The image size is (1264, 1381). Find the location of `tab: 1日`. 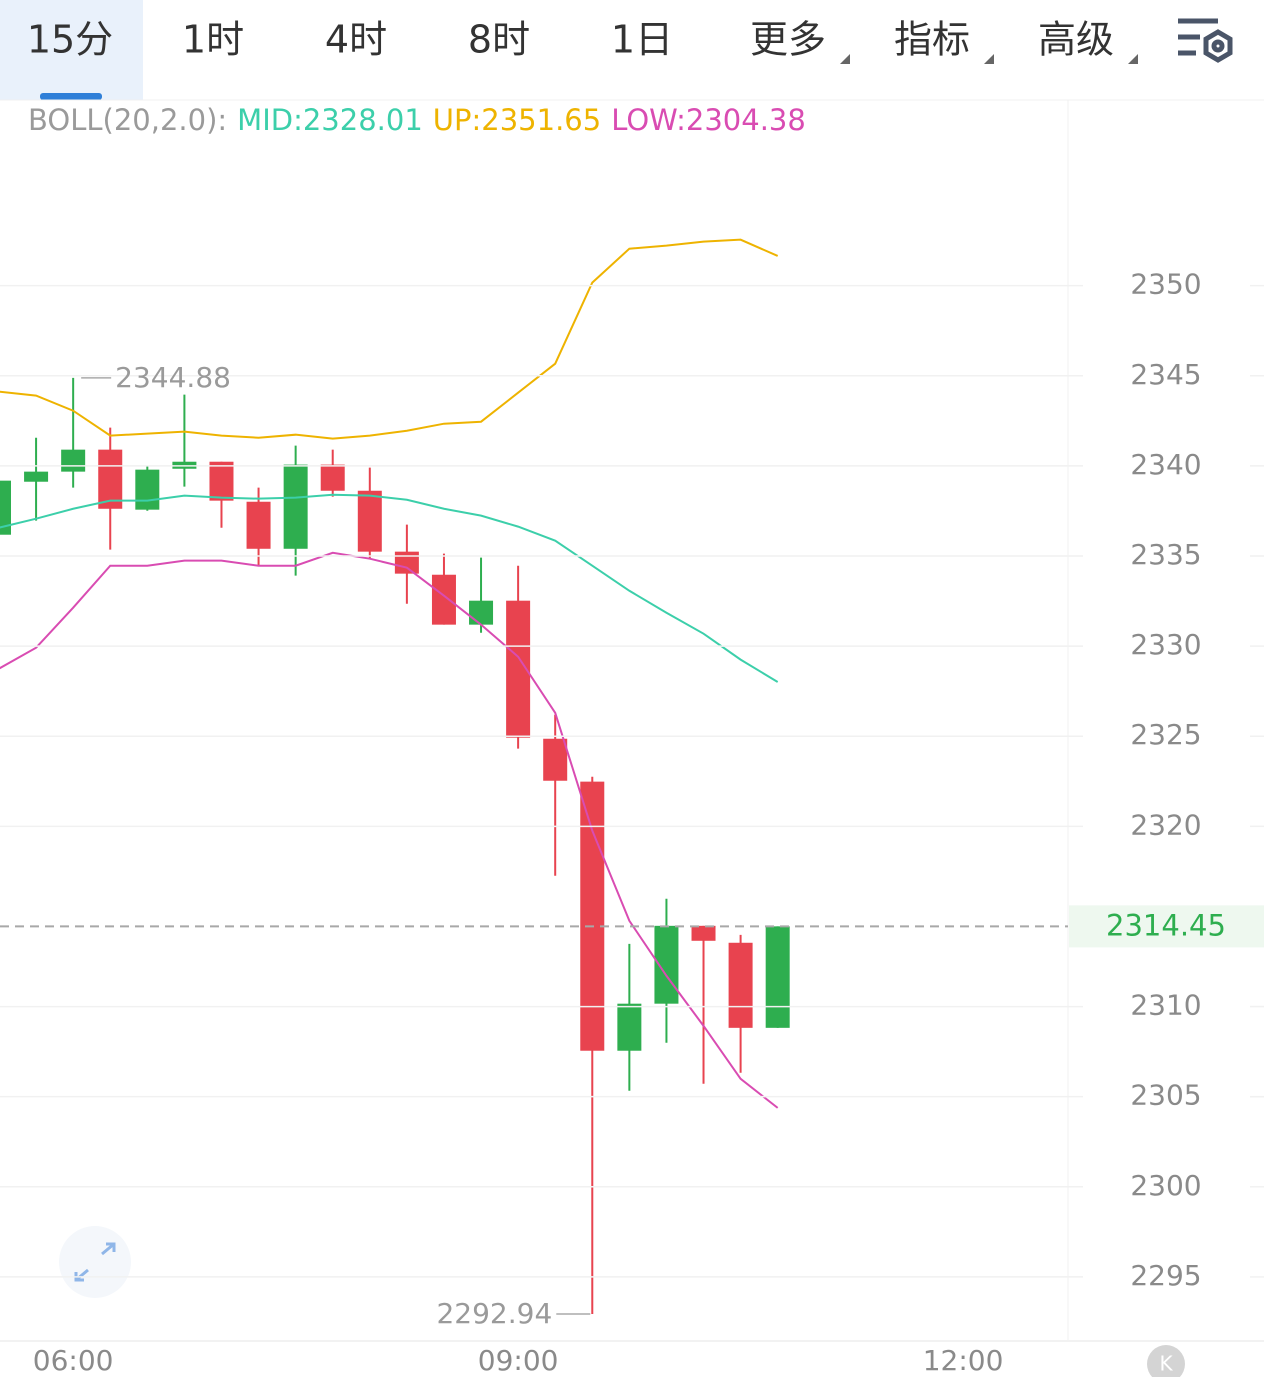

tab: 1日 is located at coordinates (642, 40).